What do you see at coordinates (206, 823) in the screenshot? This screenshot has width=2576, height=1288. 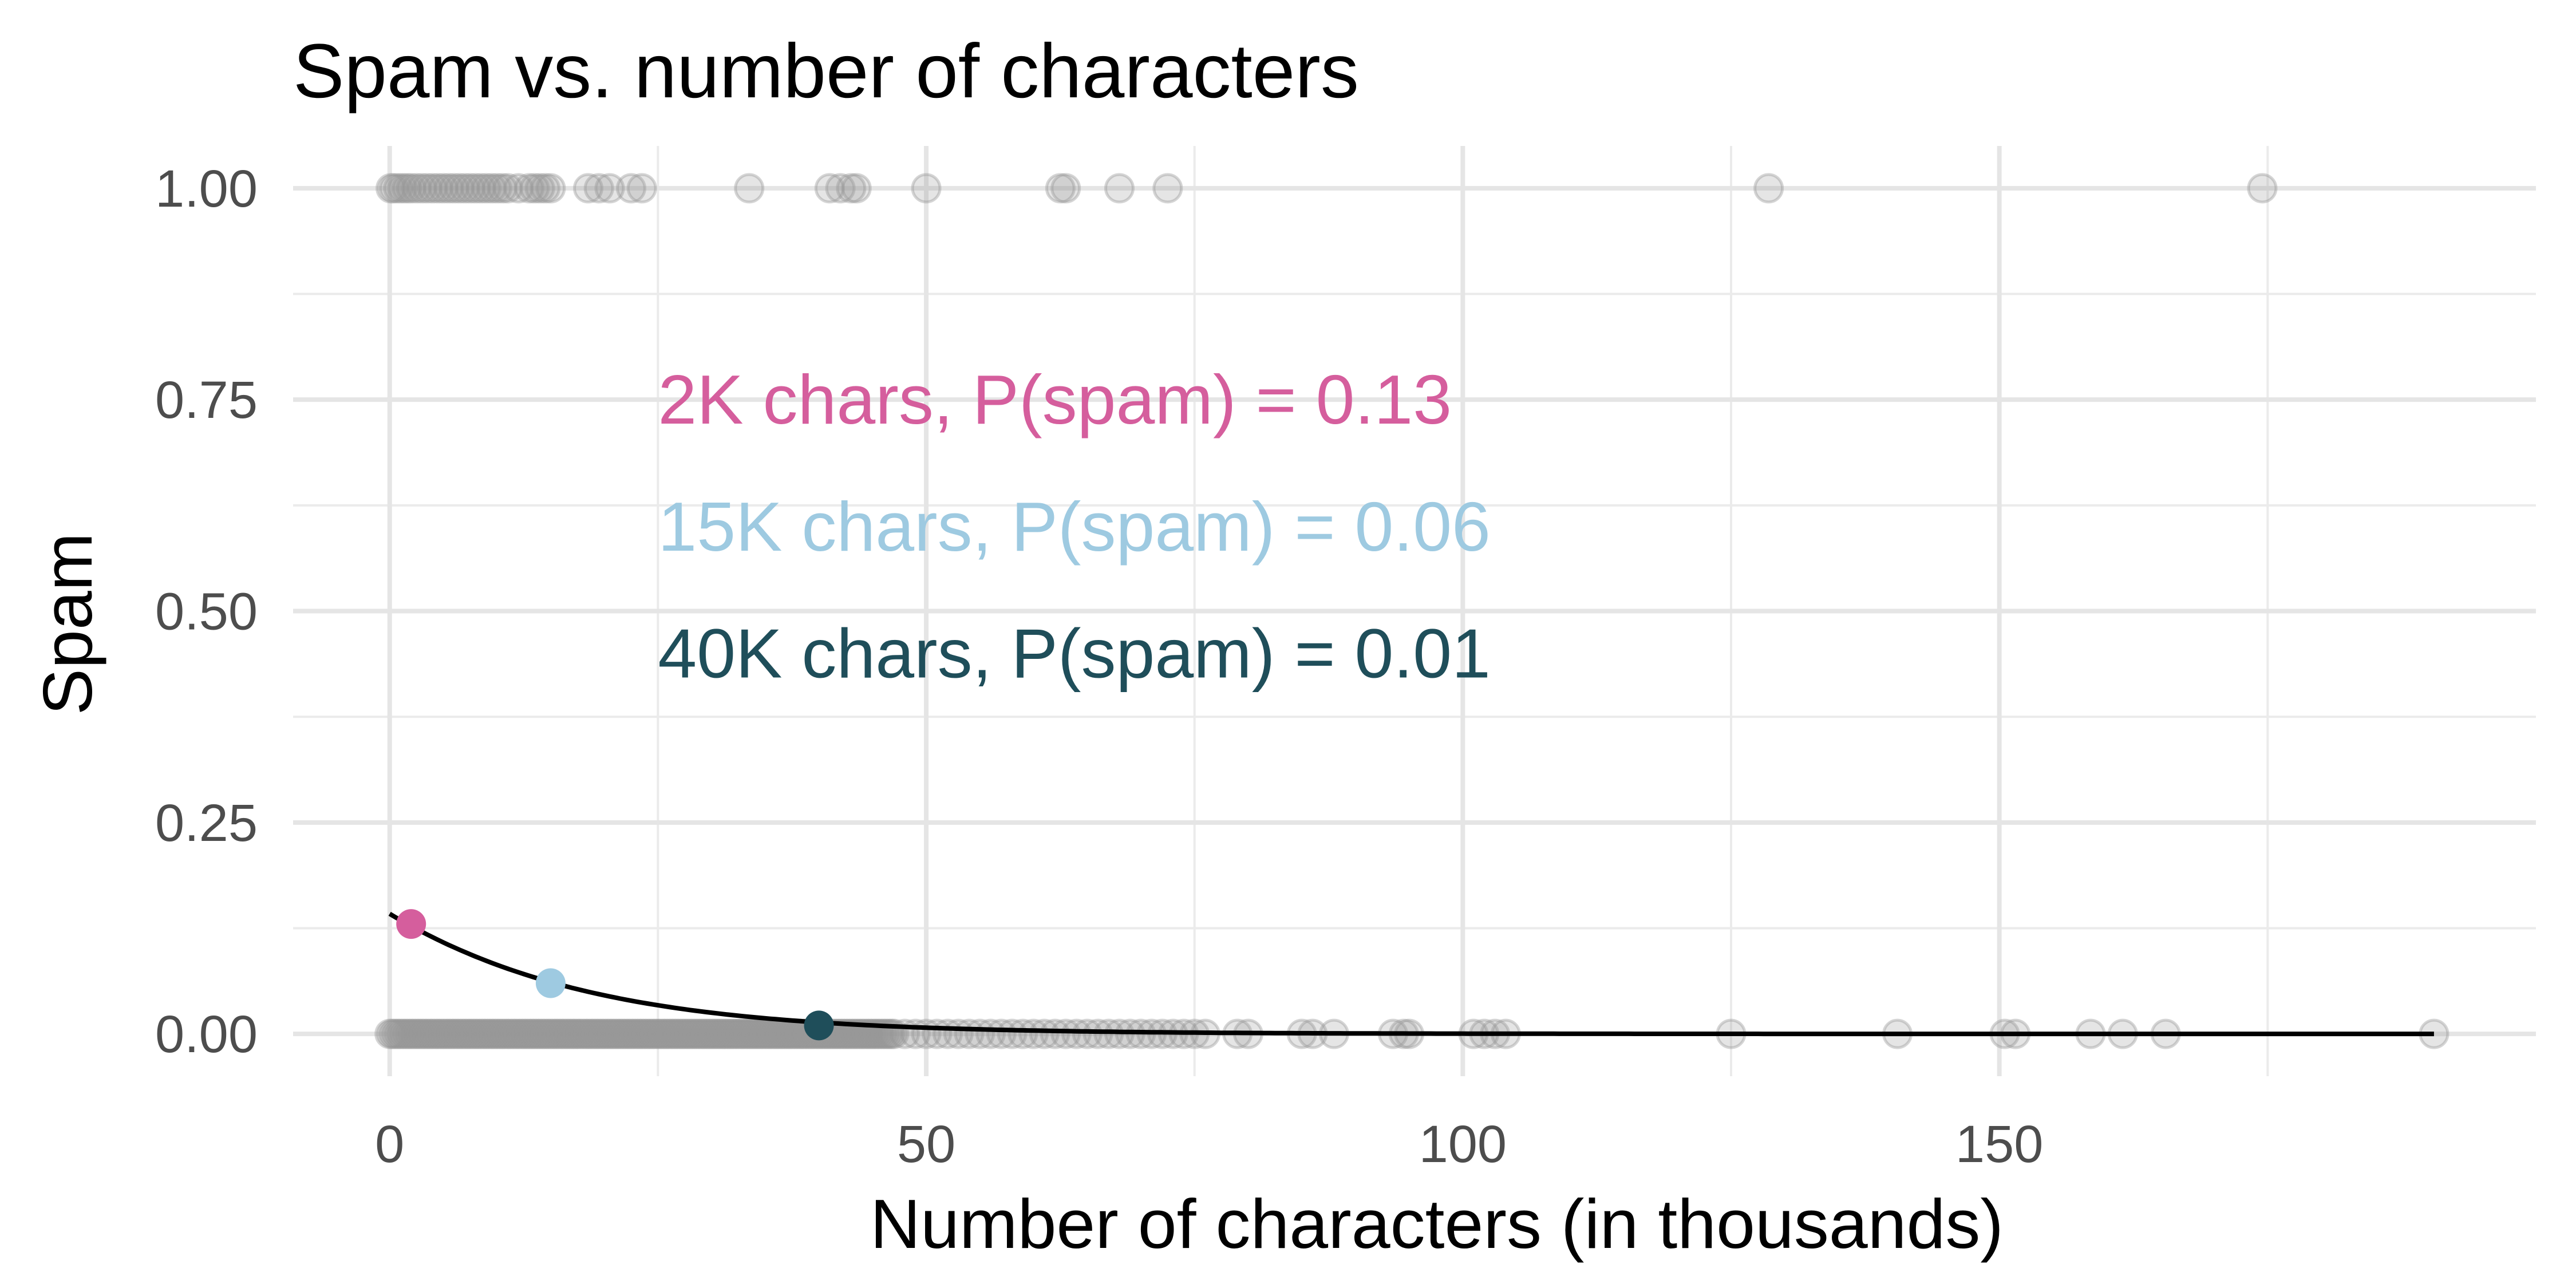 I see `y-tick-label: 0.25` at bounding box center [206, 823].